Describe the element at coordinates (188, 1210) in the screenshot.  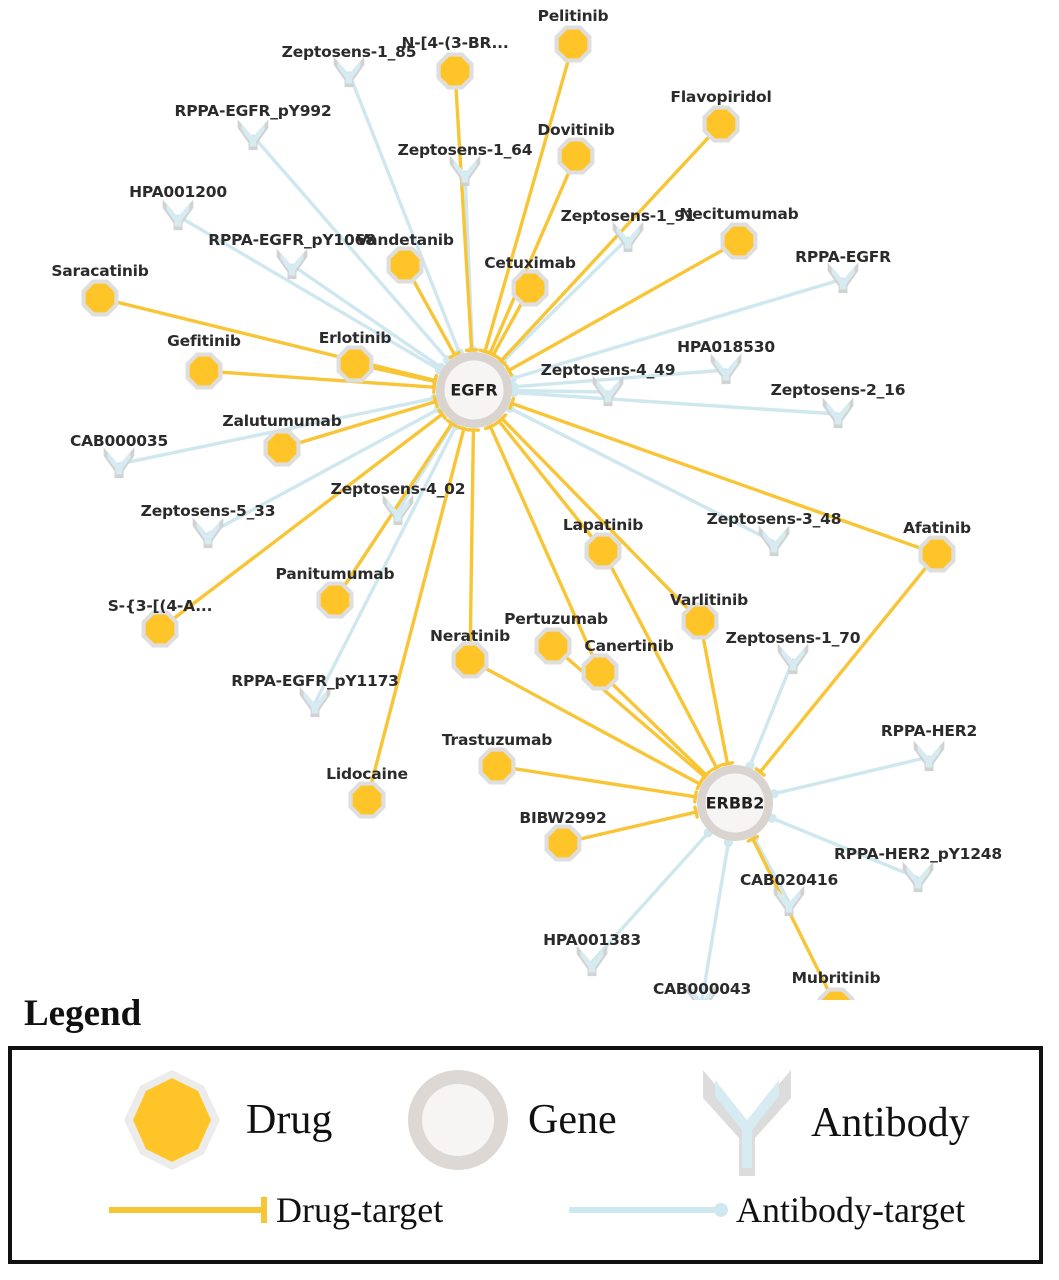
I see `drug-target-line-icon` at that location.